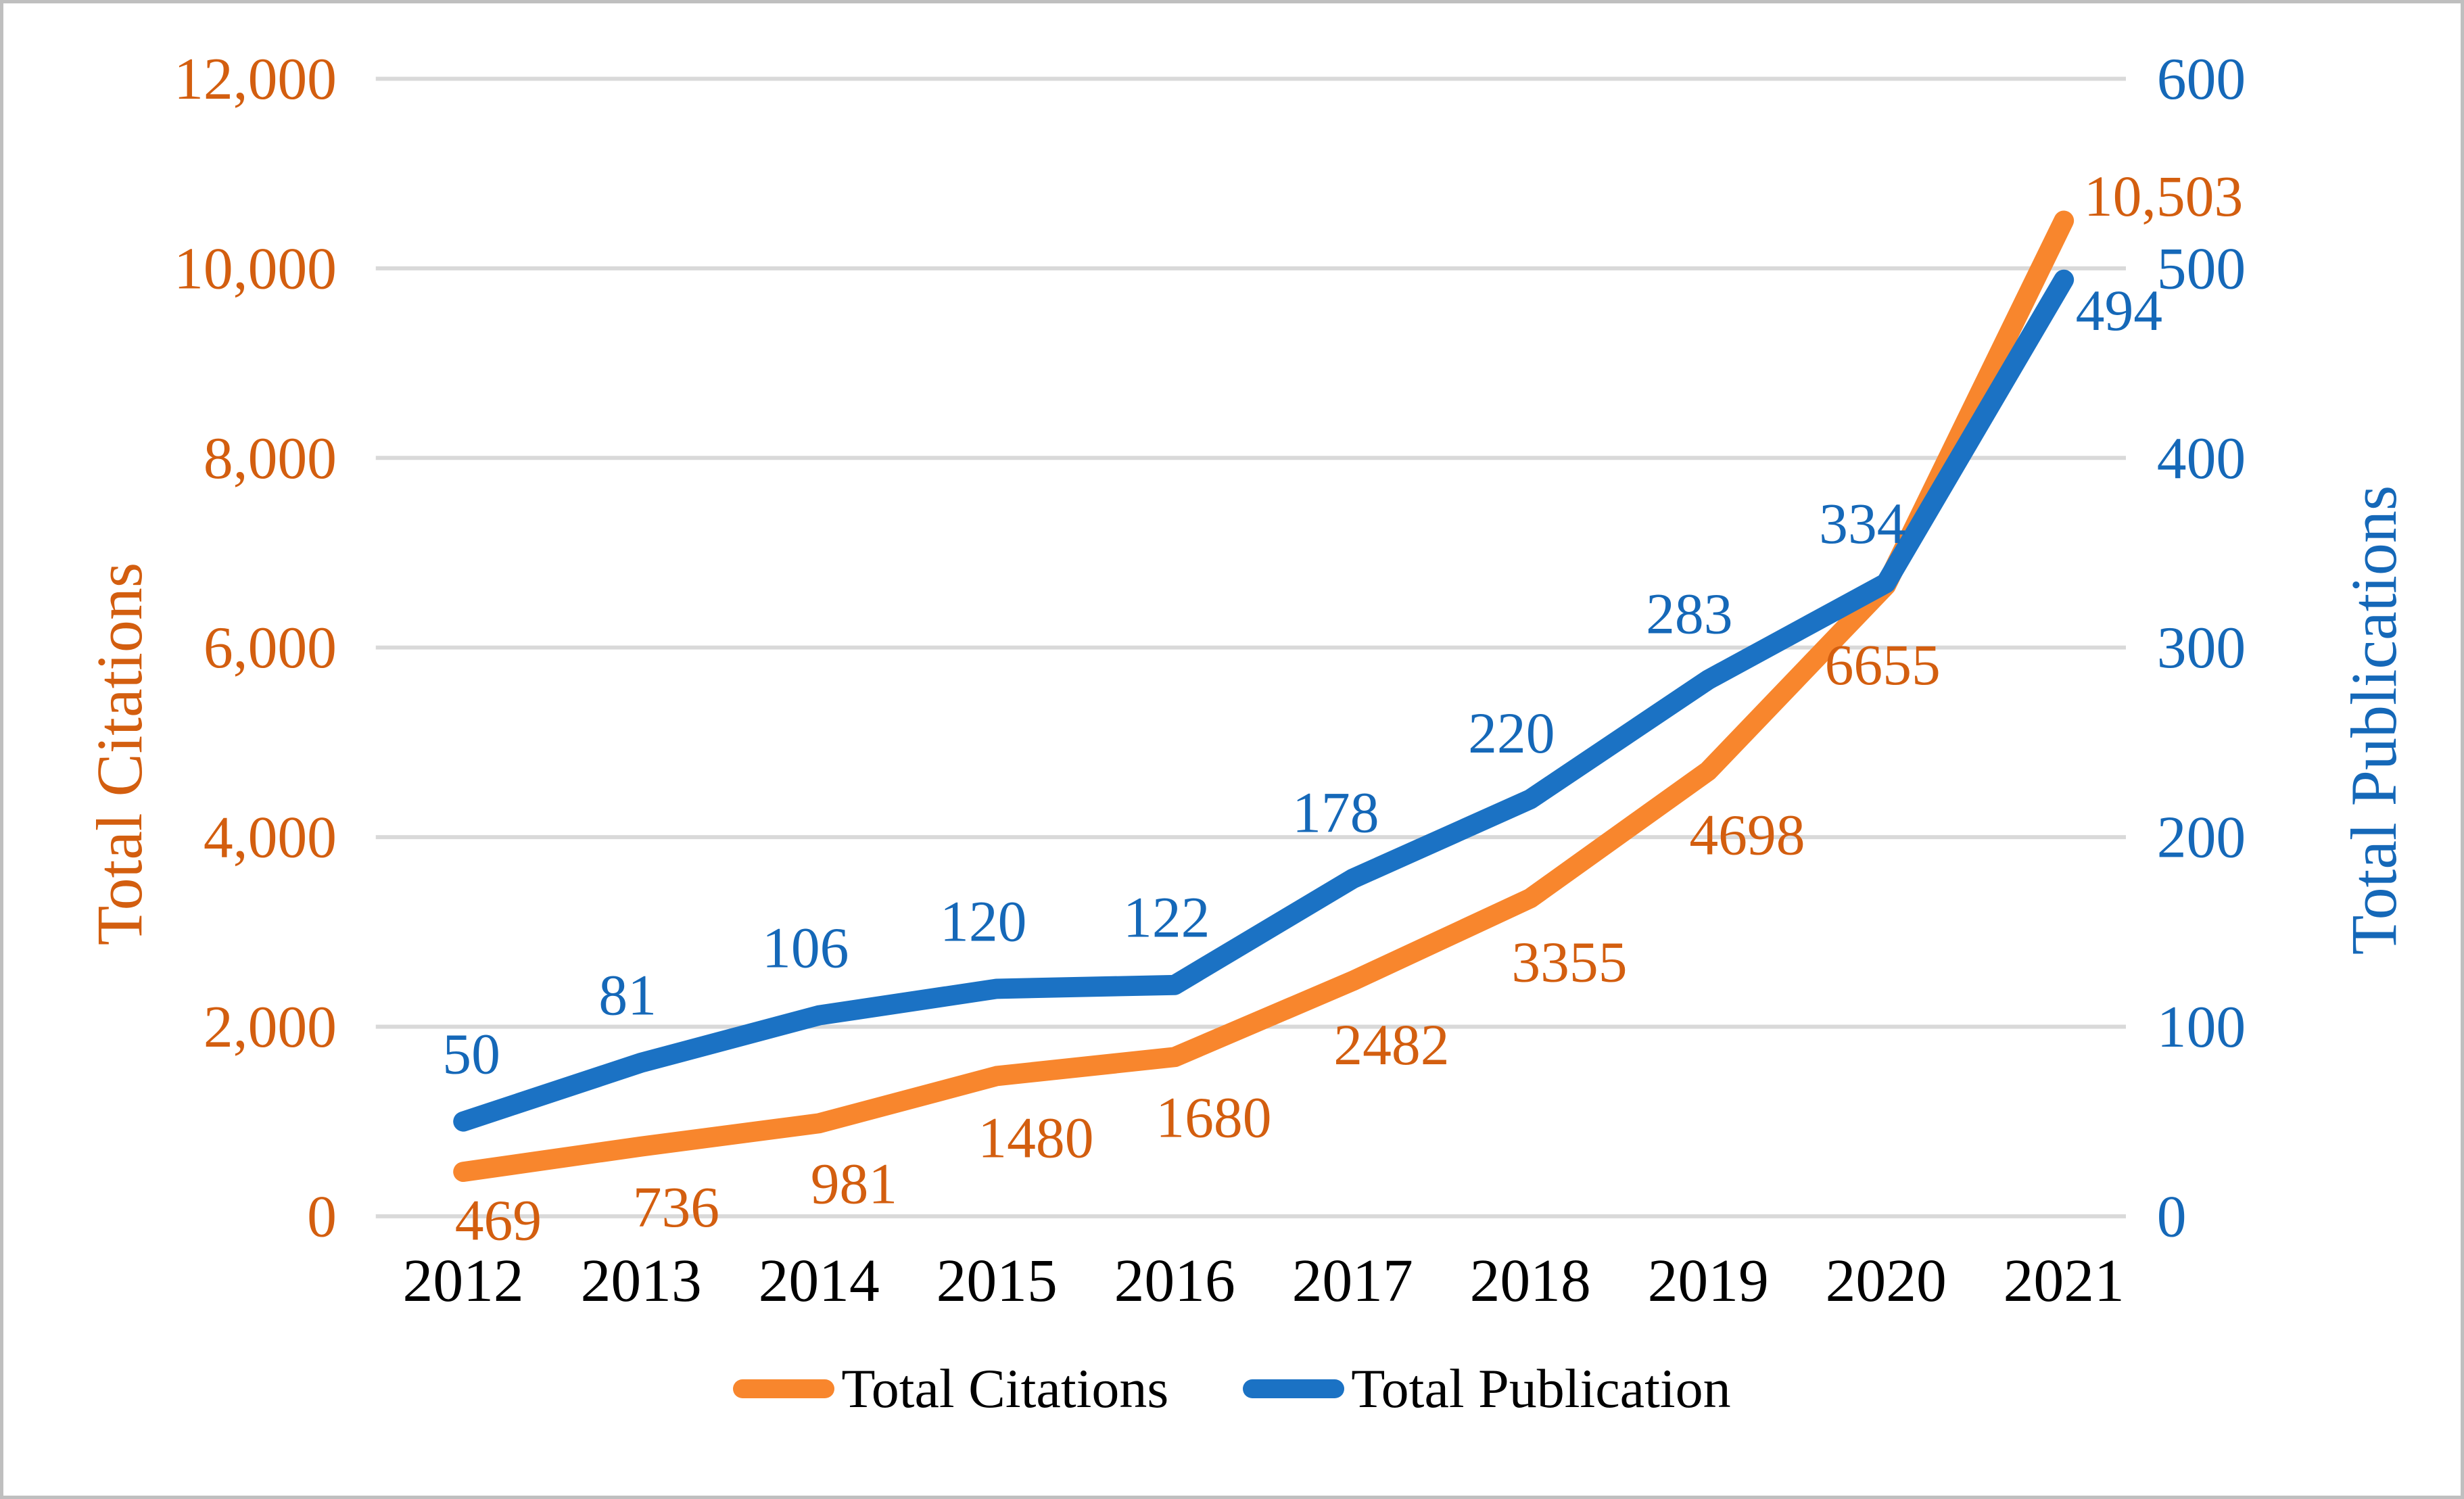  What do you see at coordinates (2119, 311) in the screenshot?
I see `data-label-publication-2021: 494` at bounding box center [2119, 311].